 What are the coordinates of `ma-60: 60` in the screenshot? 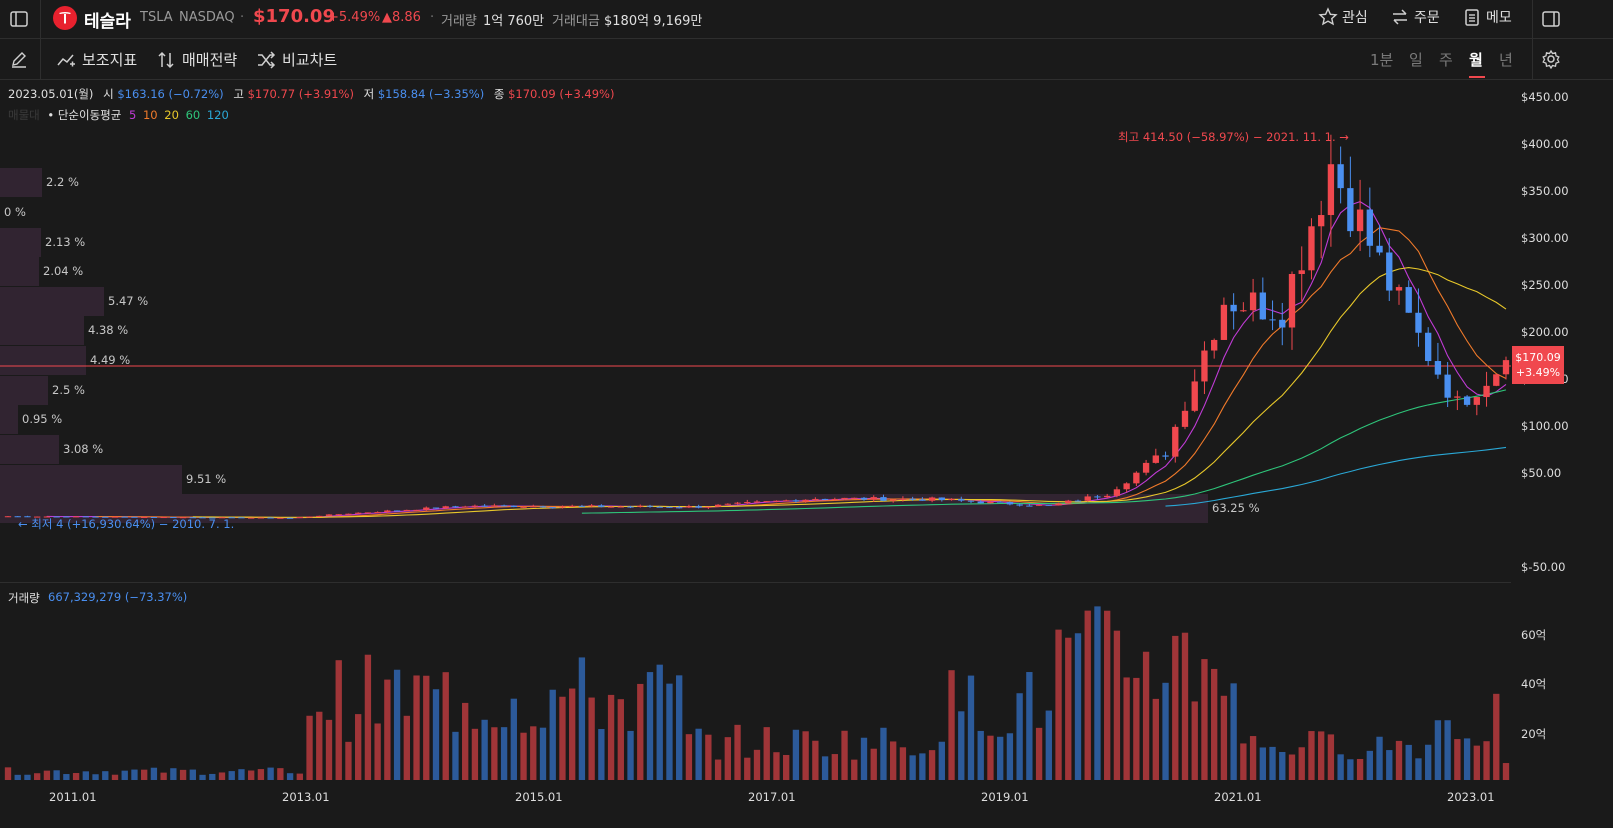 It's located at (193, 115).